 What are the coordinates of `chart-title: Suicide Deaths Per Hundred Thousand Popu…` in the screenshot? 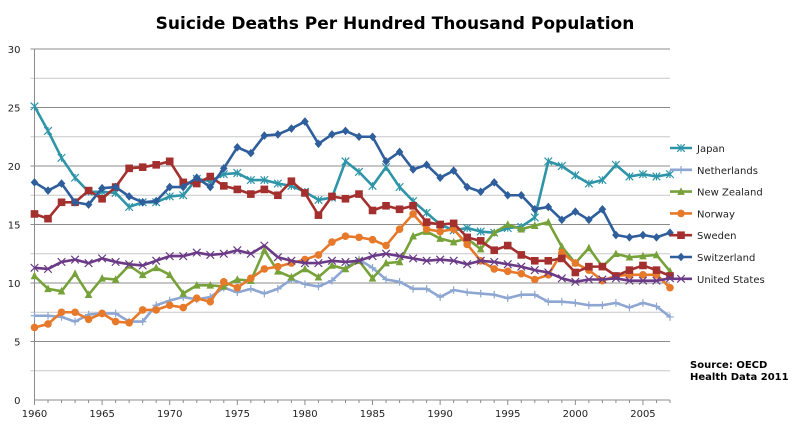 It's located at (395, 24).